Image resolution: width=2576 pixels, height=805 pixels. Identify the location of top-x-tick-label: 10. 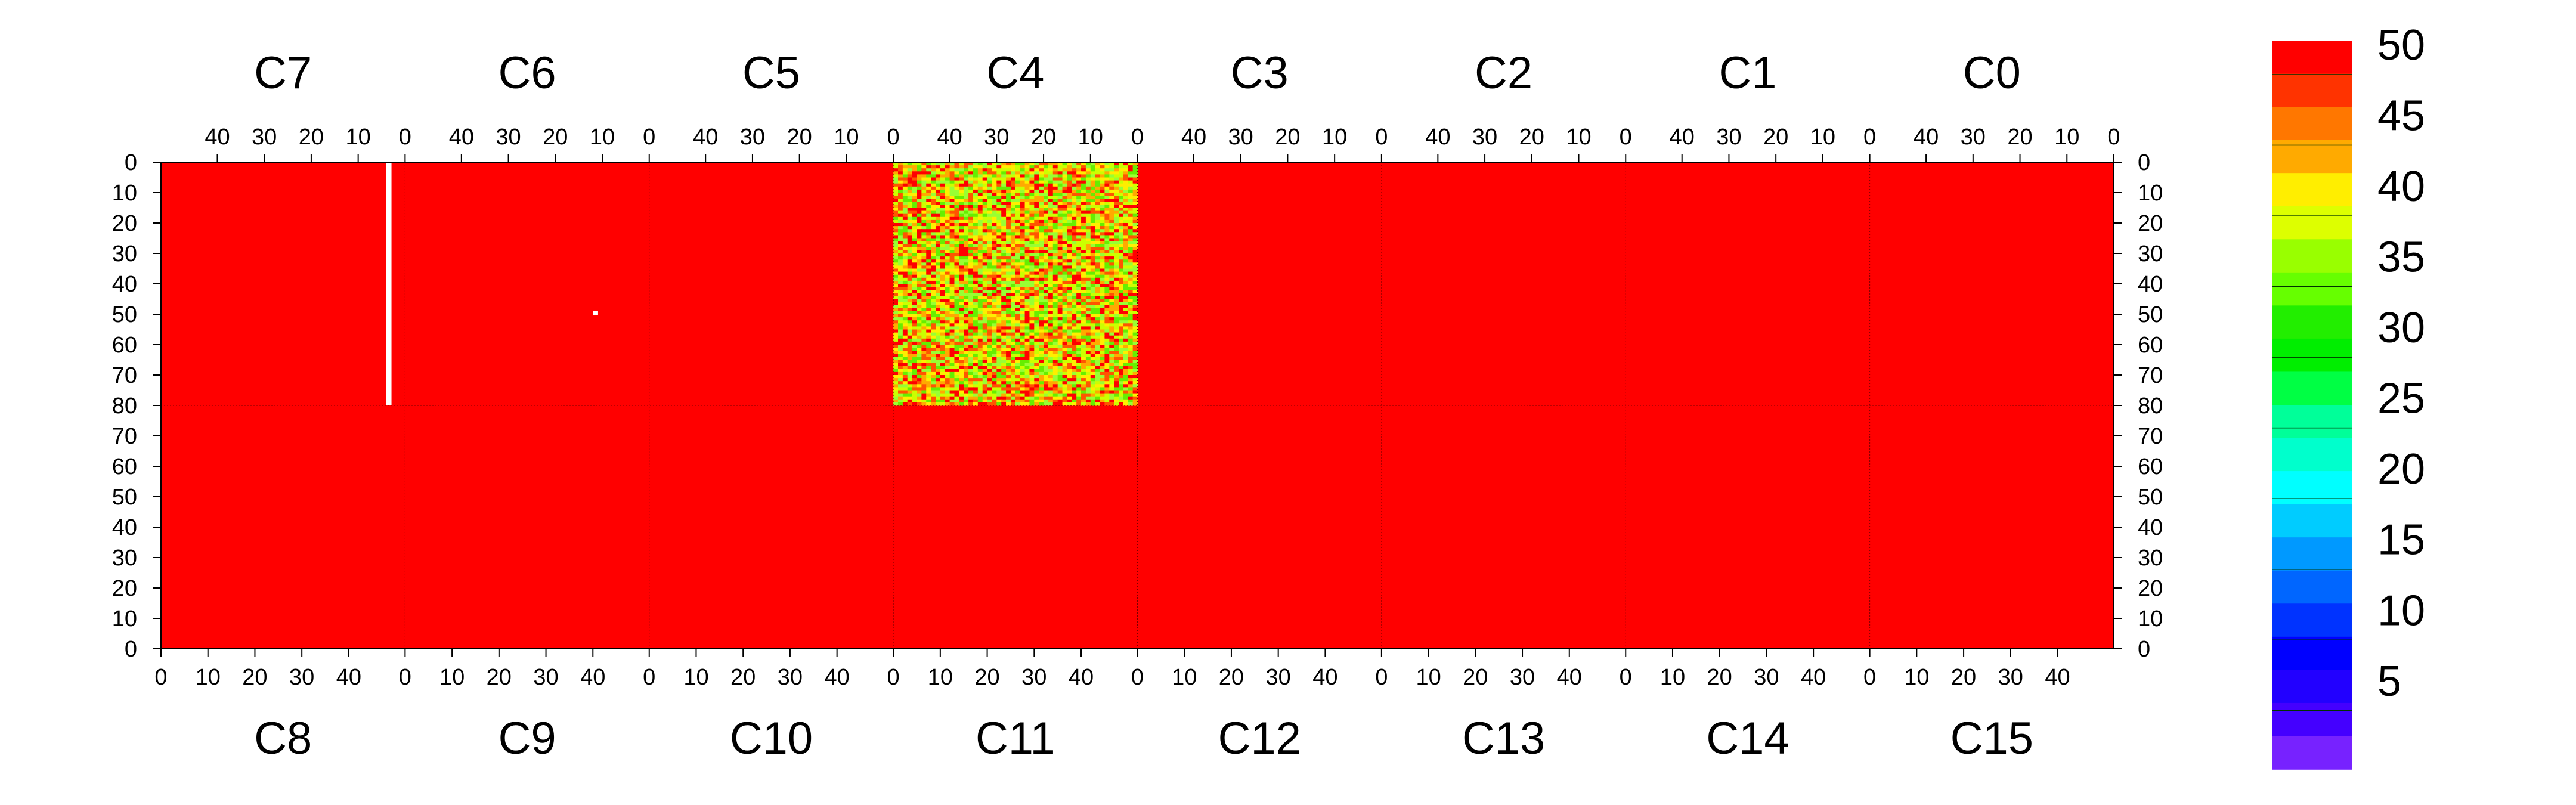
(1579, 137).